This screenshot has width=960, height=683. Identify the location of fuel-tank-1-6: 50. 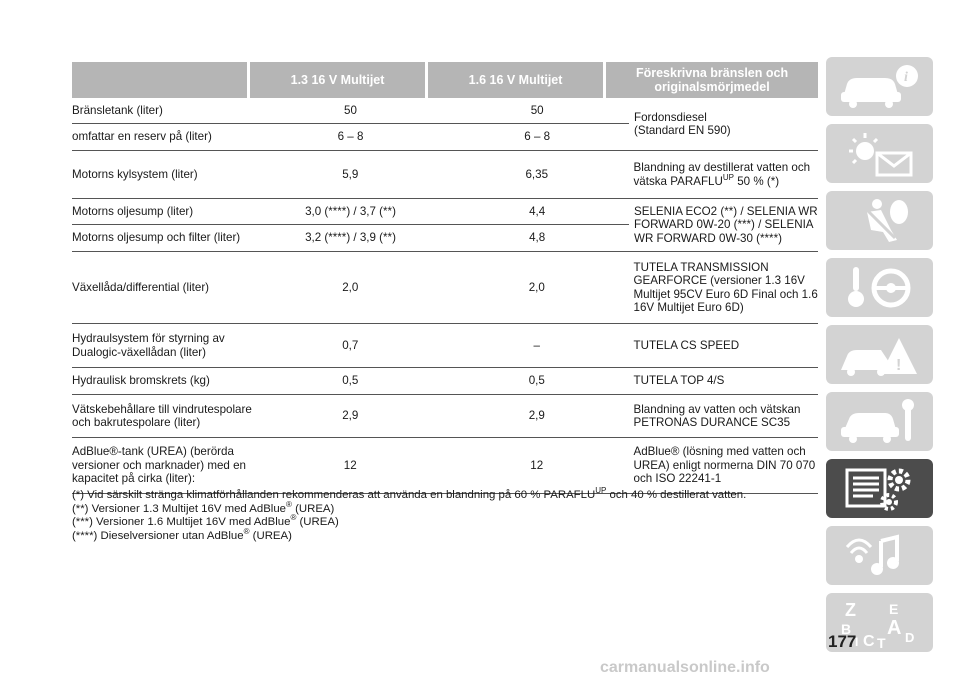
(537, 110).